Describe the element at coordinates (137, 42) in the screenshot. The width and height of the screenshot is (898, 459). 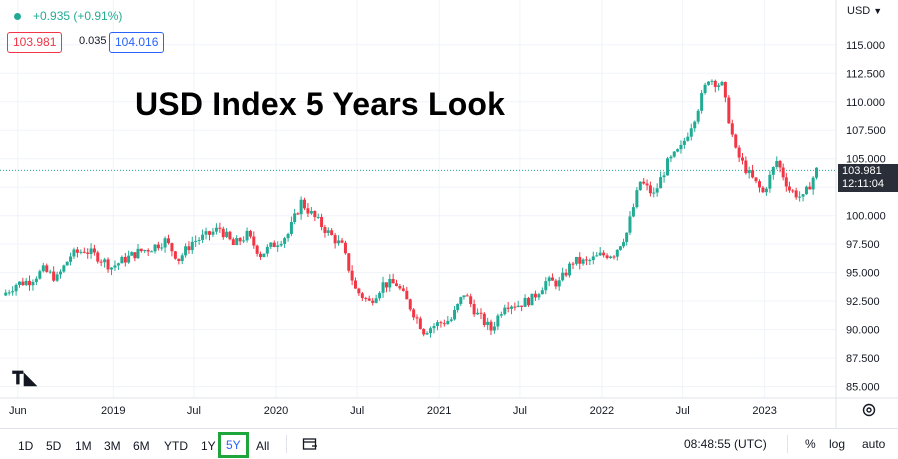
I see `ask-price: 104.016` at that location.